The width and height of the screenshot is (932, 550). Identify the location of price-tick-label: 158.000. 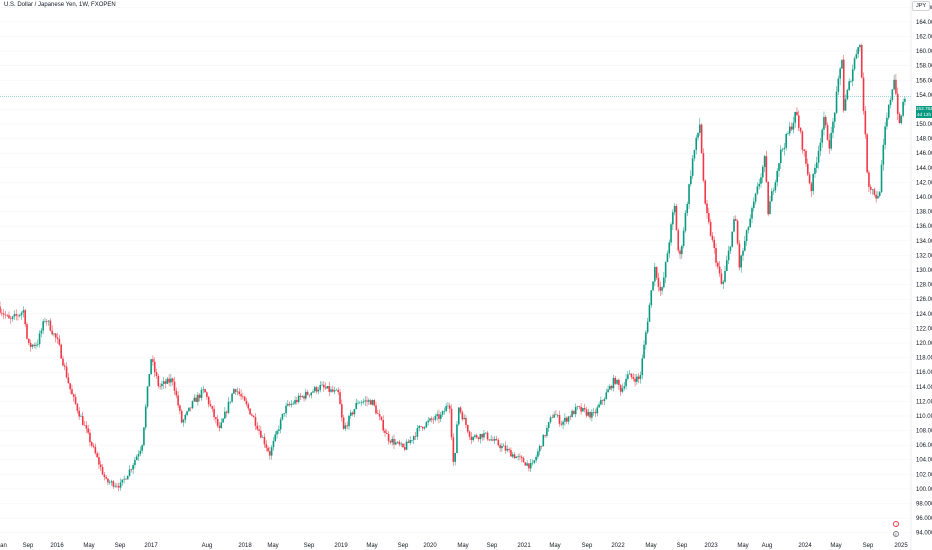
(924, 67).